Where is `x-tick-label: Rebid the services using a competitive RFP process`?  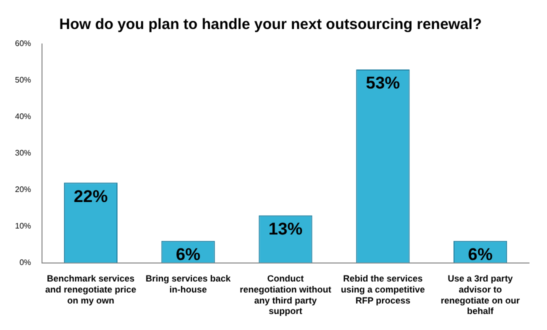
x-tick-label: Rebid the services using a competitive RFP process is located at coordinates (382, 290).